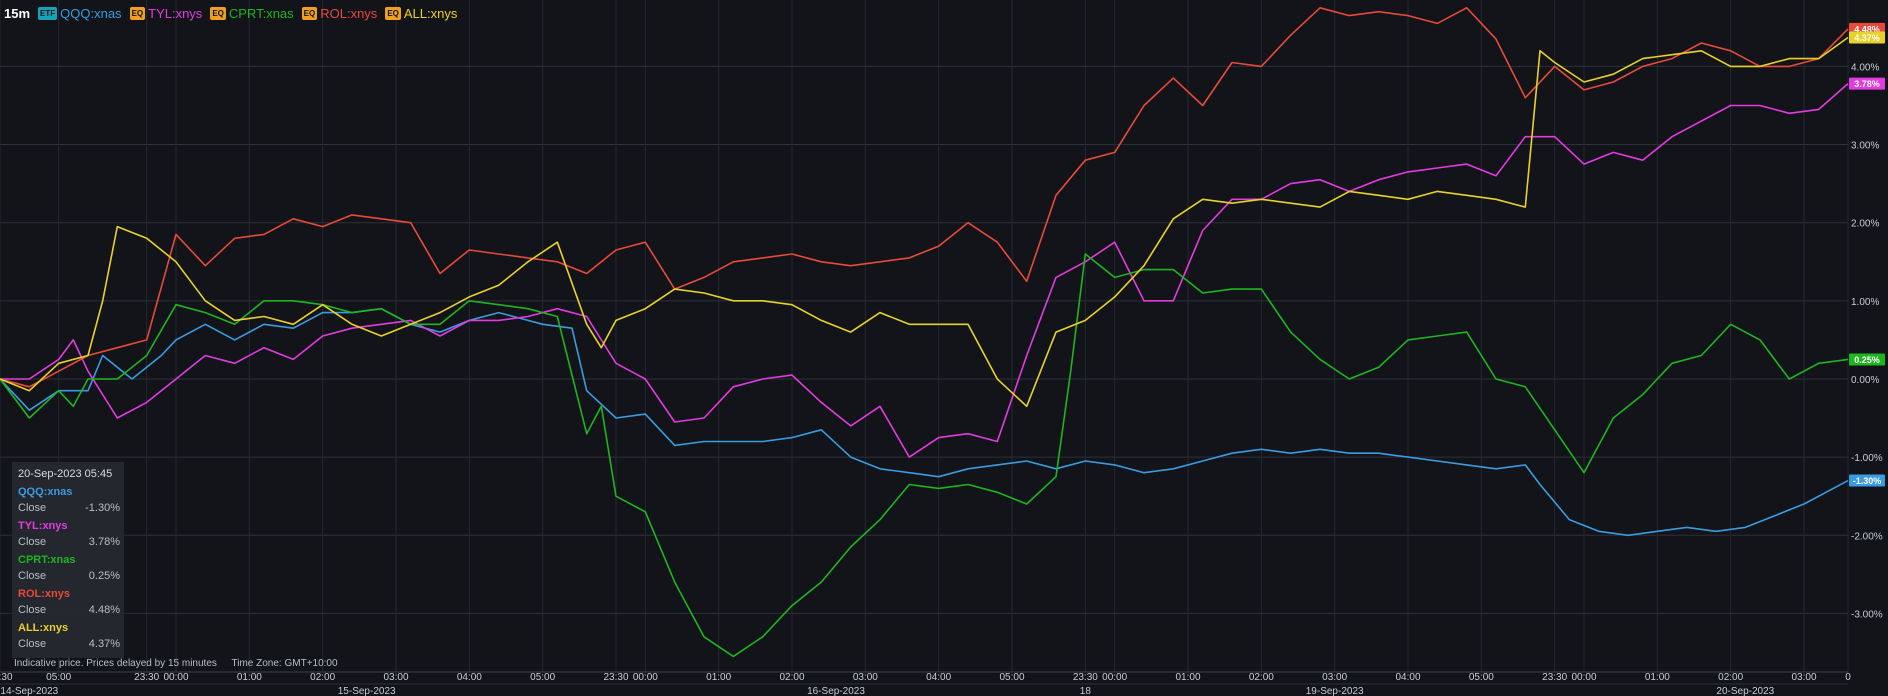  I want to click on x-date-label: 20-Sep-2023, so click(1745, 691).